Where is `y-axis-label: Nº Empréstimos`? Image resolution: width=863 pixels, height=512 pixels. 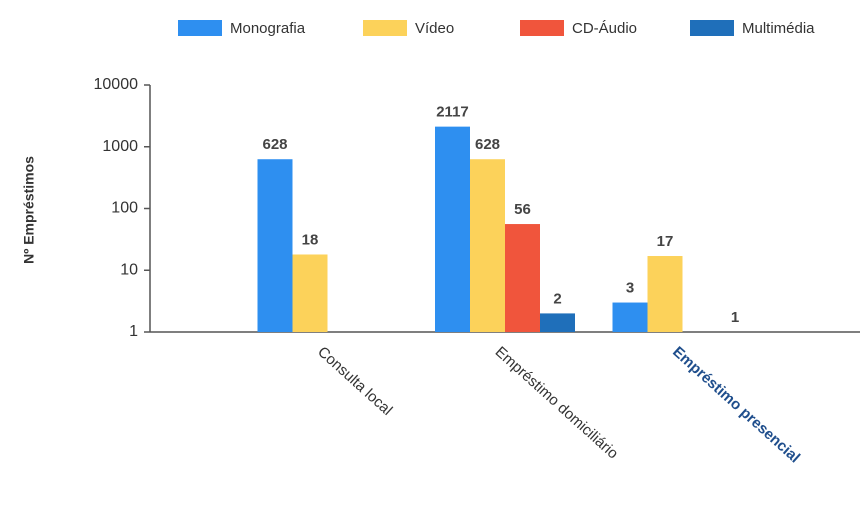 y-axis-label: Nº Empréstimos is located at coordinates (29, 210).